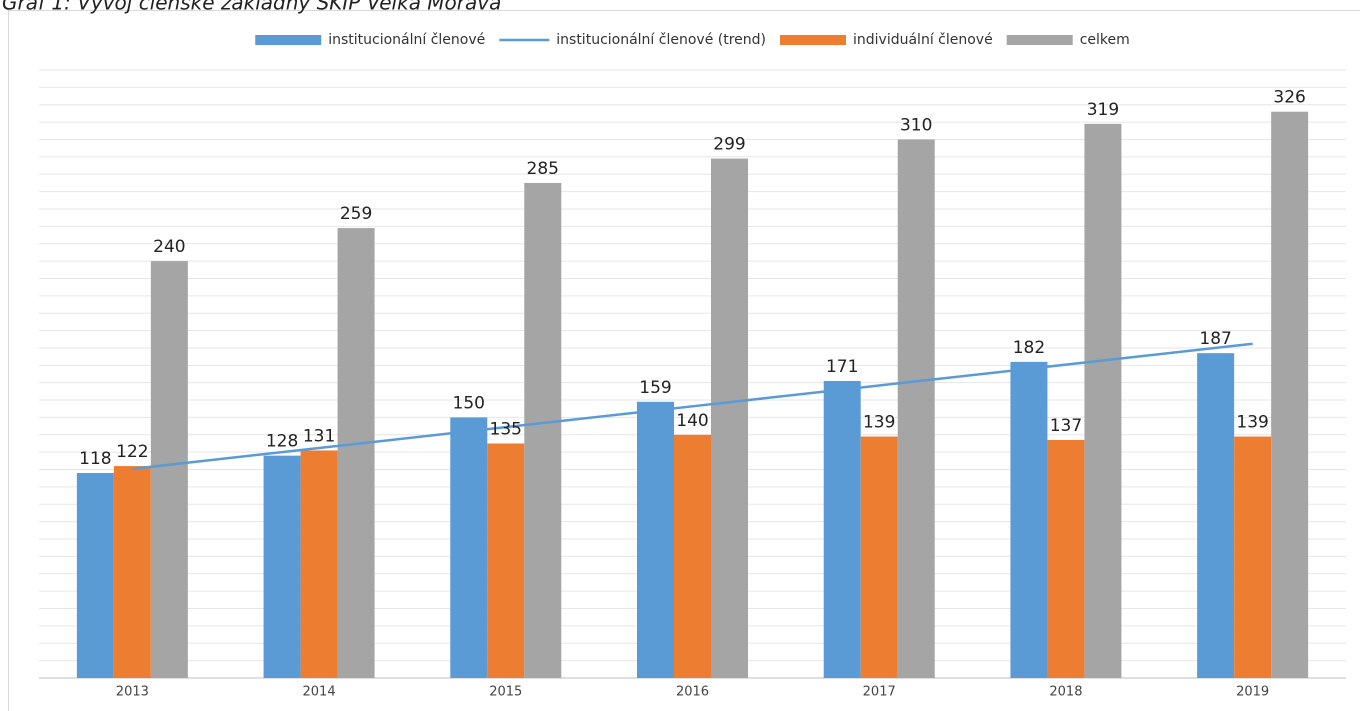 Image resolution: width=1360 pixels, height=711 pixels. What do you see at coordinates (842, 367) in the screenshot?
I see `data-label: 171` at bounding box center [842, 367].